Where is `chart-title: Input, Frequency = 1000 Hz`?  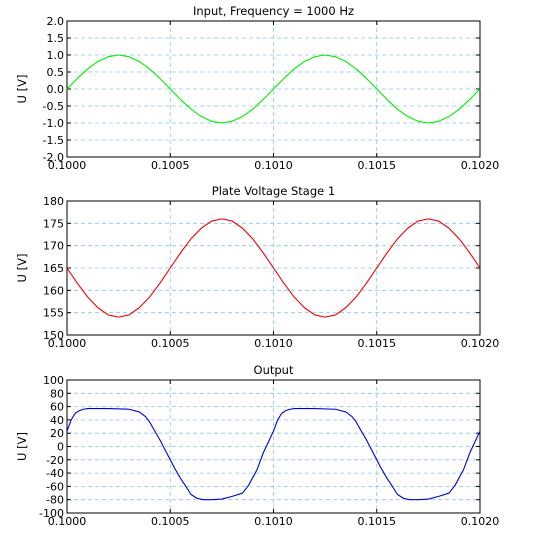 chart-title: Input, Frequency = 1000 Hz is located at coordinates (273, 11).